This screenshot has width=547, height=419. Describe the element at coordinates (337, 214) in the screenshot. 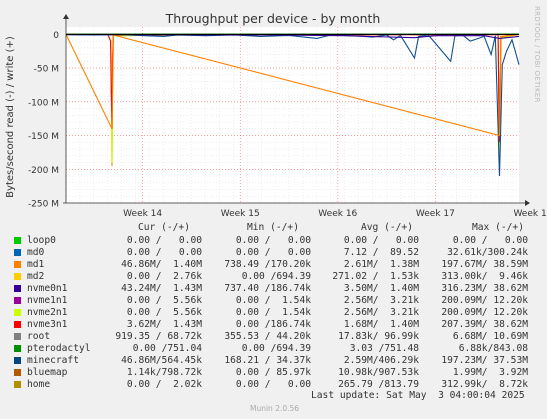

I see `x-tick-label: Week 16` at that location.